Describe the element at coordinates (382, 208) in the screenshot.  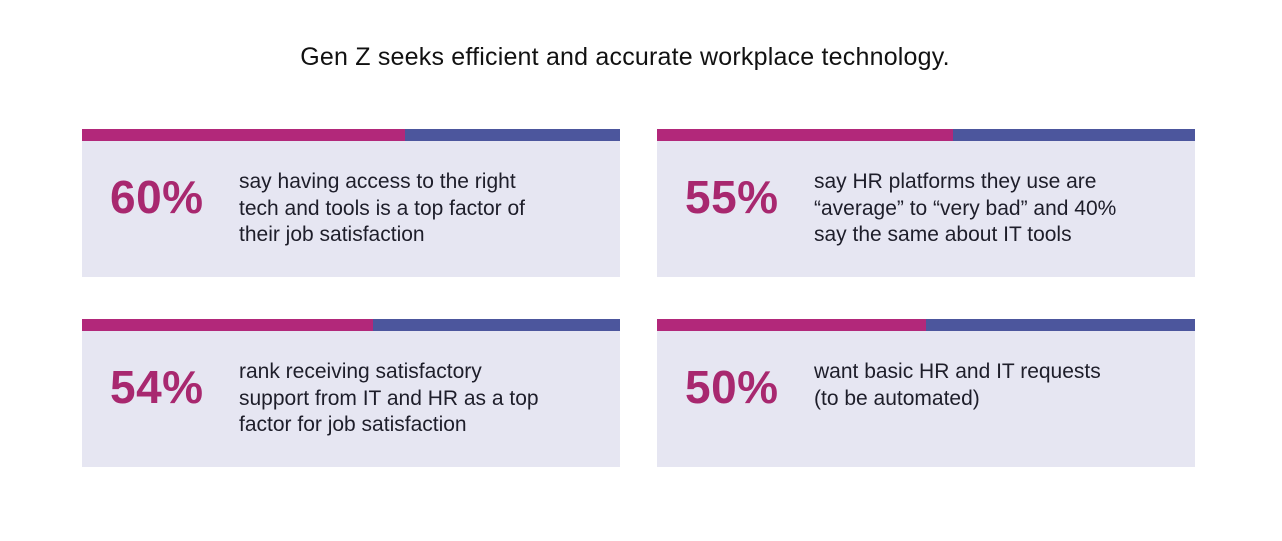
I see `description-line: tech and tools is a top factor of` at that location.